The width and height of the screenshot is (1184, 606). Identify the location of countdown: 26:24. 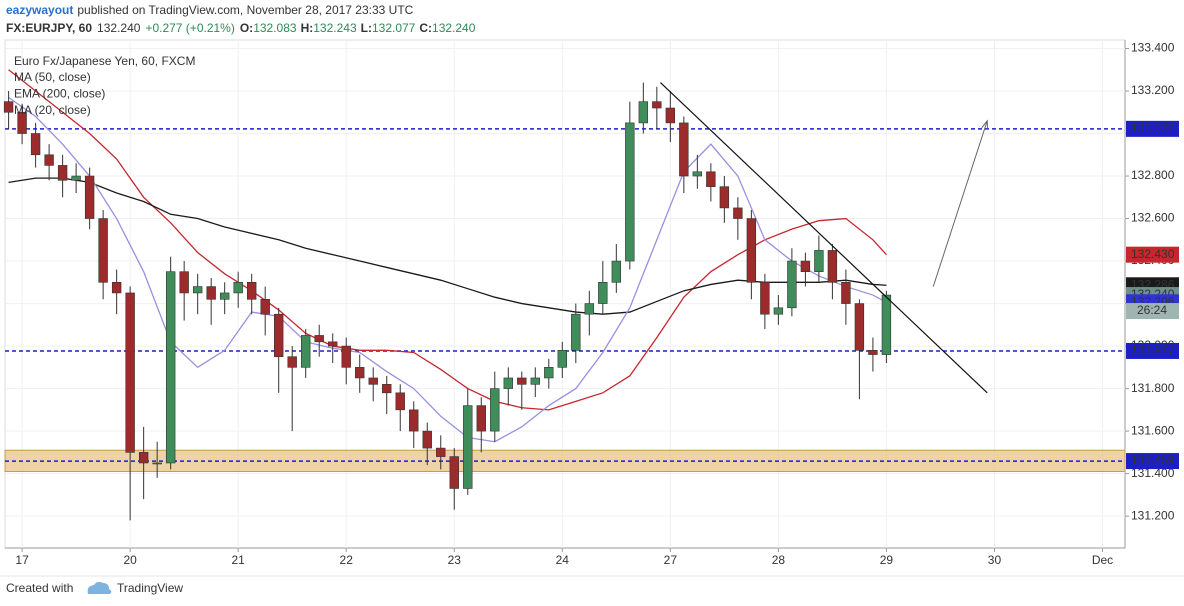
(1152, 310).